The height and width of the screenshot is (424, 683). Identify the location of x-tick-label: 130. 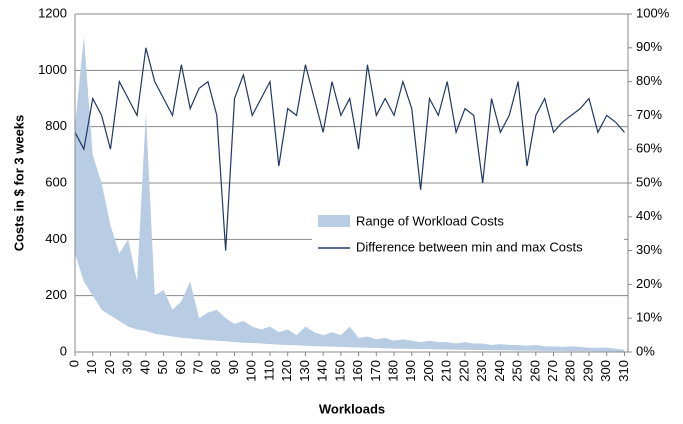
(304, 371).